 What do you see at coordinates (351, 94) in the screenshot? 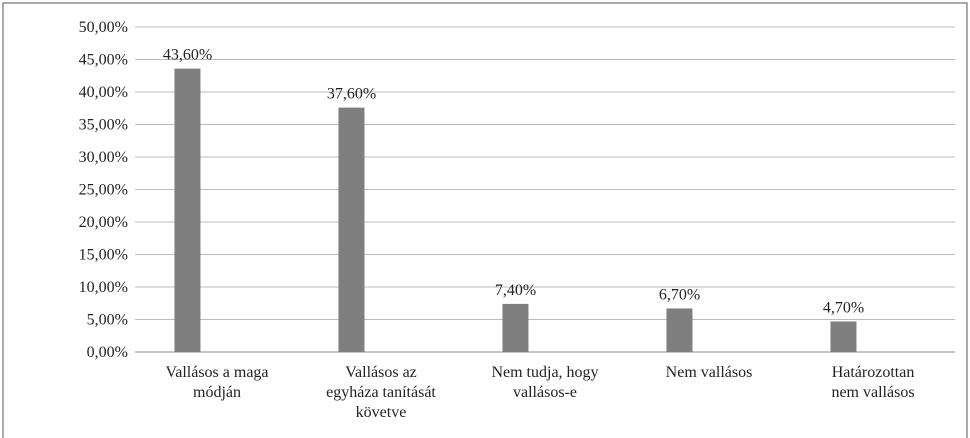
I see `value-label: 37,60%` at bounding box center [351, 94].